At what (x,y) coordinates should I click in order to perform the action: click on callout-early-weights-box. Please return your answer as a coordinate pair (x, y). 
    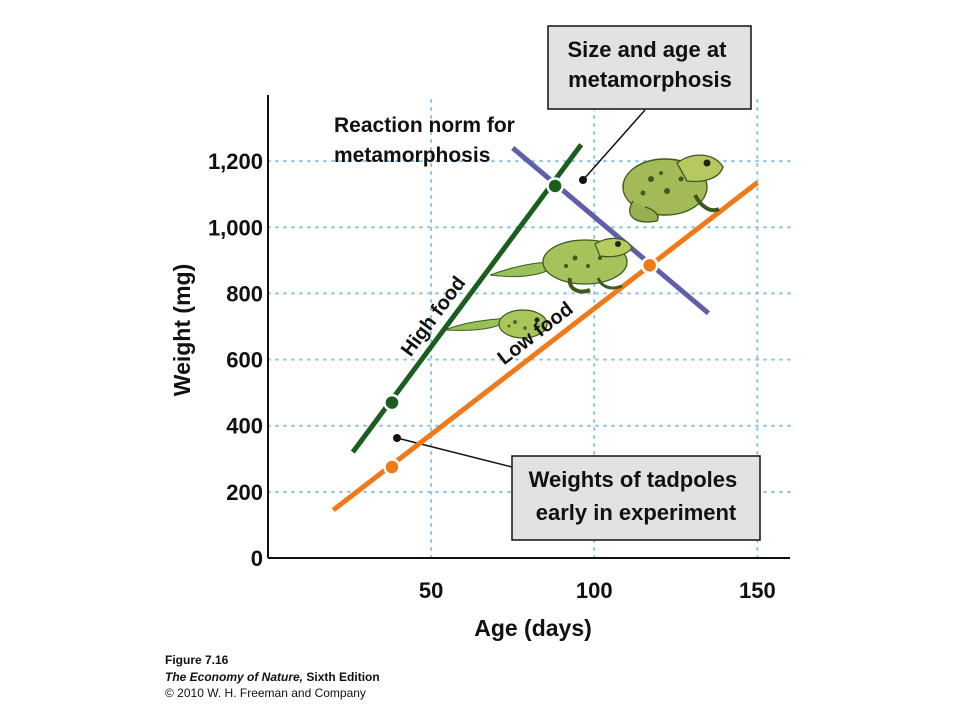
    Looking at the image, I should click on (636, 498).